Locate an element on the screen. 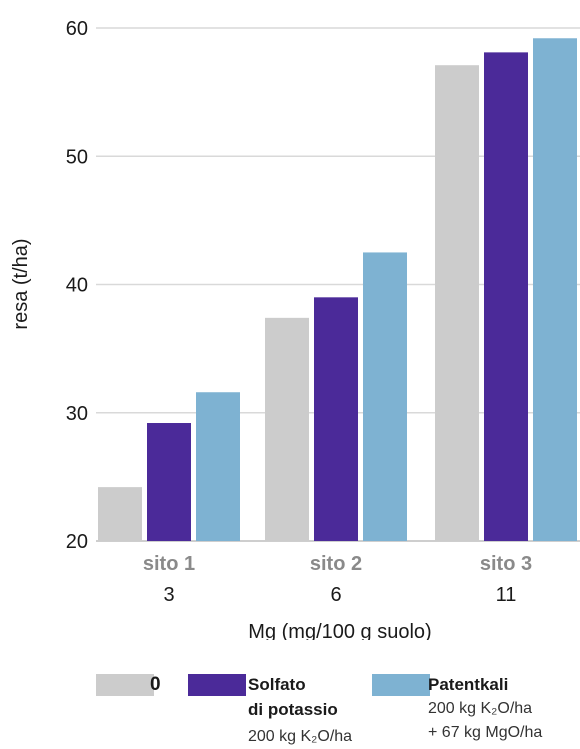  y-tick-label: 30 is located at coordinates (77, 414).